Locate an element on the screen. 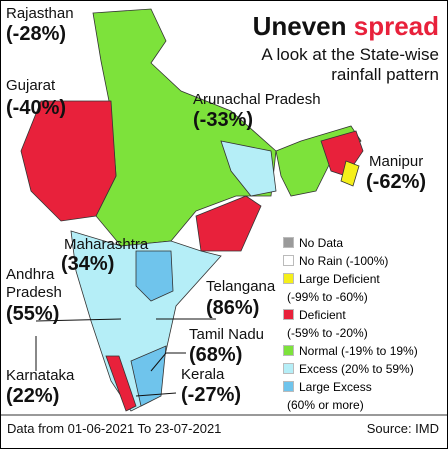  subtitle: rainfall pattern is located at coordinates (385, 74).